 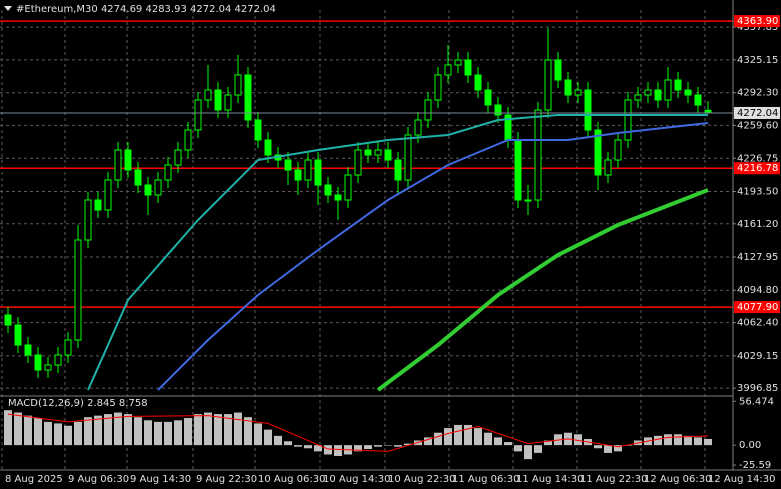 I want to click on x-tick-label: 10 Aug 06:30, so click(x=291, y=479).